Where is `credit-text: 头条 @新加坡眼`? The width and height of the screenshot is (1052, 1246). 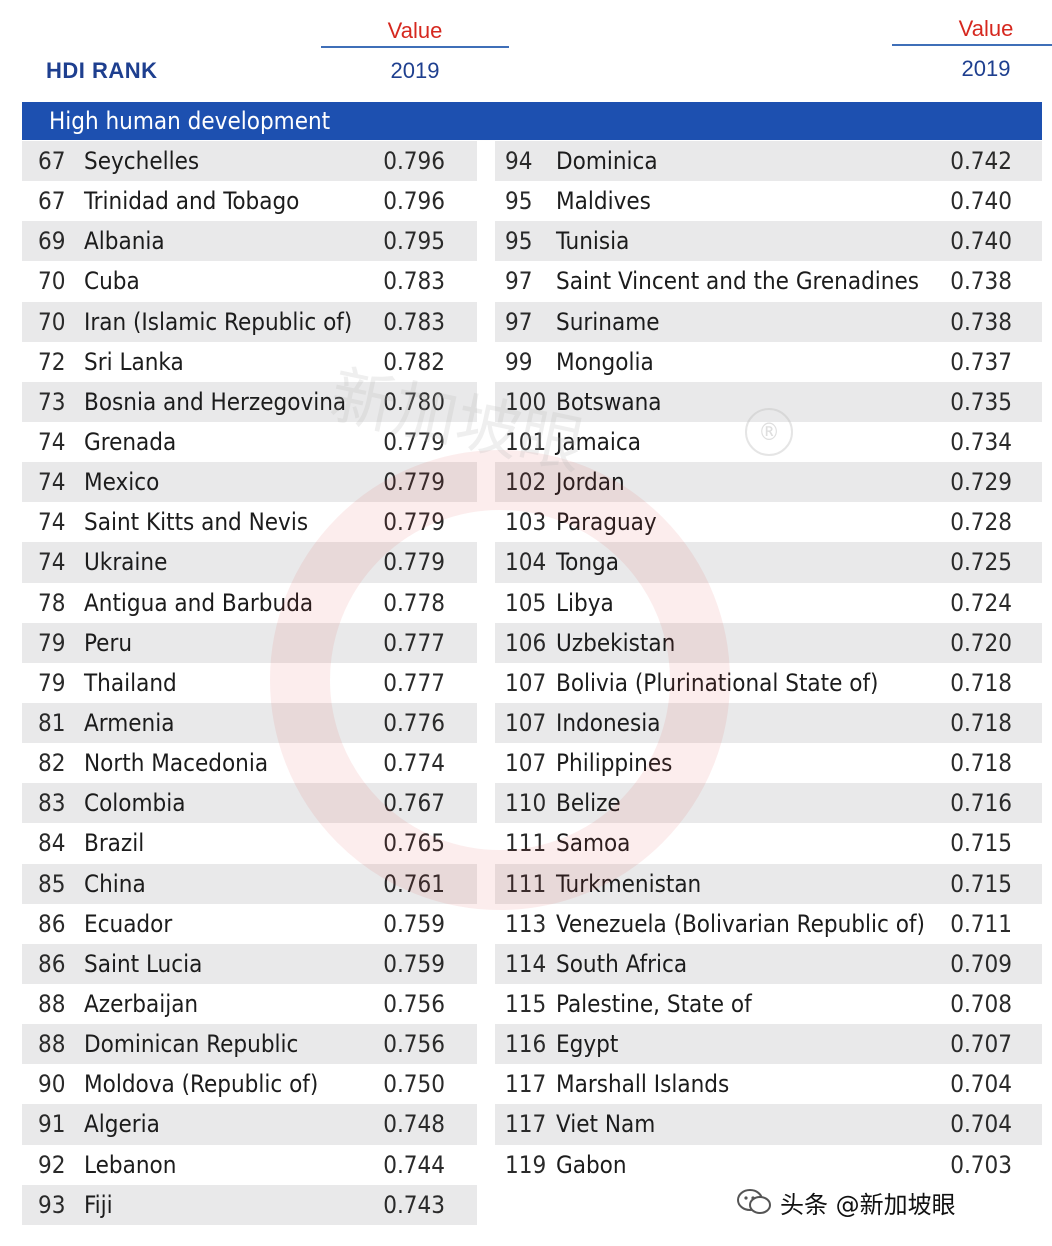 credit-text: 头条 @新加坡眼 is located at coordinates (868, 1204).